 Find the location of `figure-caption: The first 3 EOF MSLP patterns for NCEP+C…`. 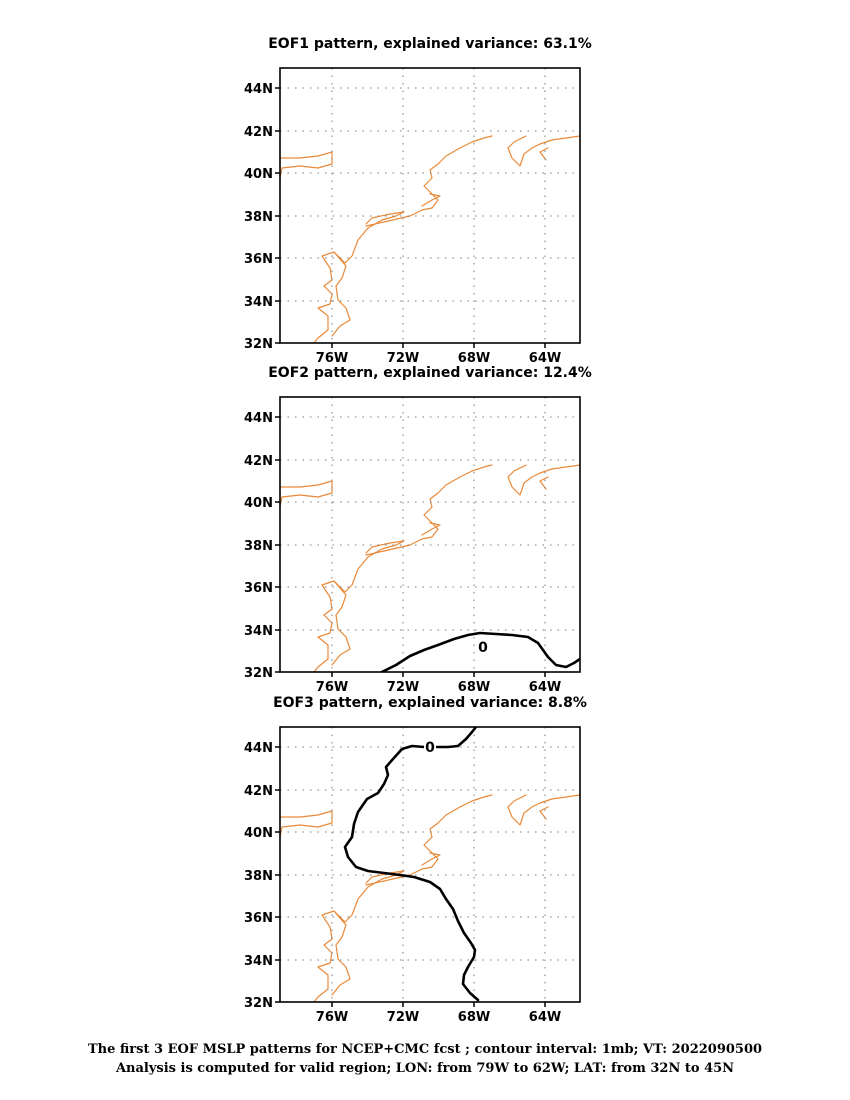

figure-caption: The first 3 EOF MSLP patterns for NCEP+C… is located at coordinates (425, 1059).